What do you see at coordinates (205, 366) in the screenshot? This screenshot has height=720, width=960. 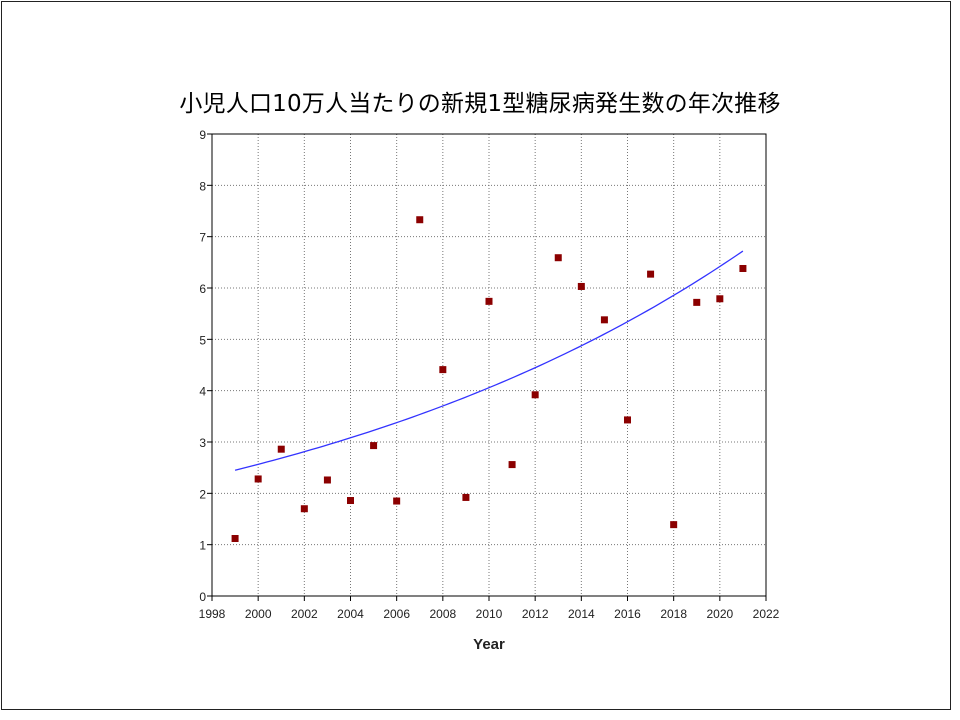 I see `y-axis: 0 1 2 3 4 5 6 7 8 9` at bounding box center [205, 366].